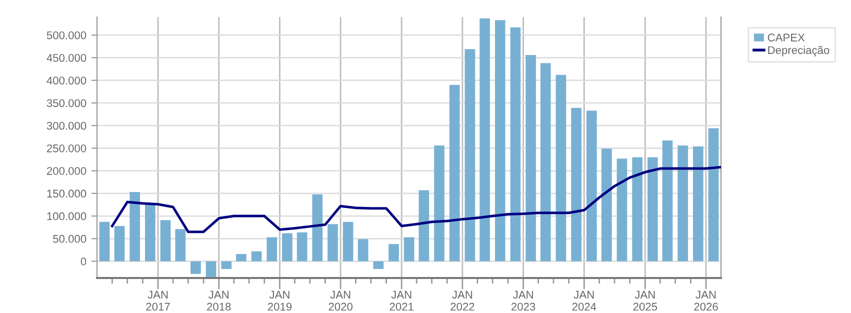 The width and height of the screenshot is (851, 313). What do you see at coordinates (66, 35) in the screenshot?
I see `y-tick-label: 500.000` at bounding box center [66, 35].